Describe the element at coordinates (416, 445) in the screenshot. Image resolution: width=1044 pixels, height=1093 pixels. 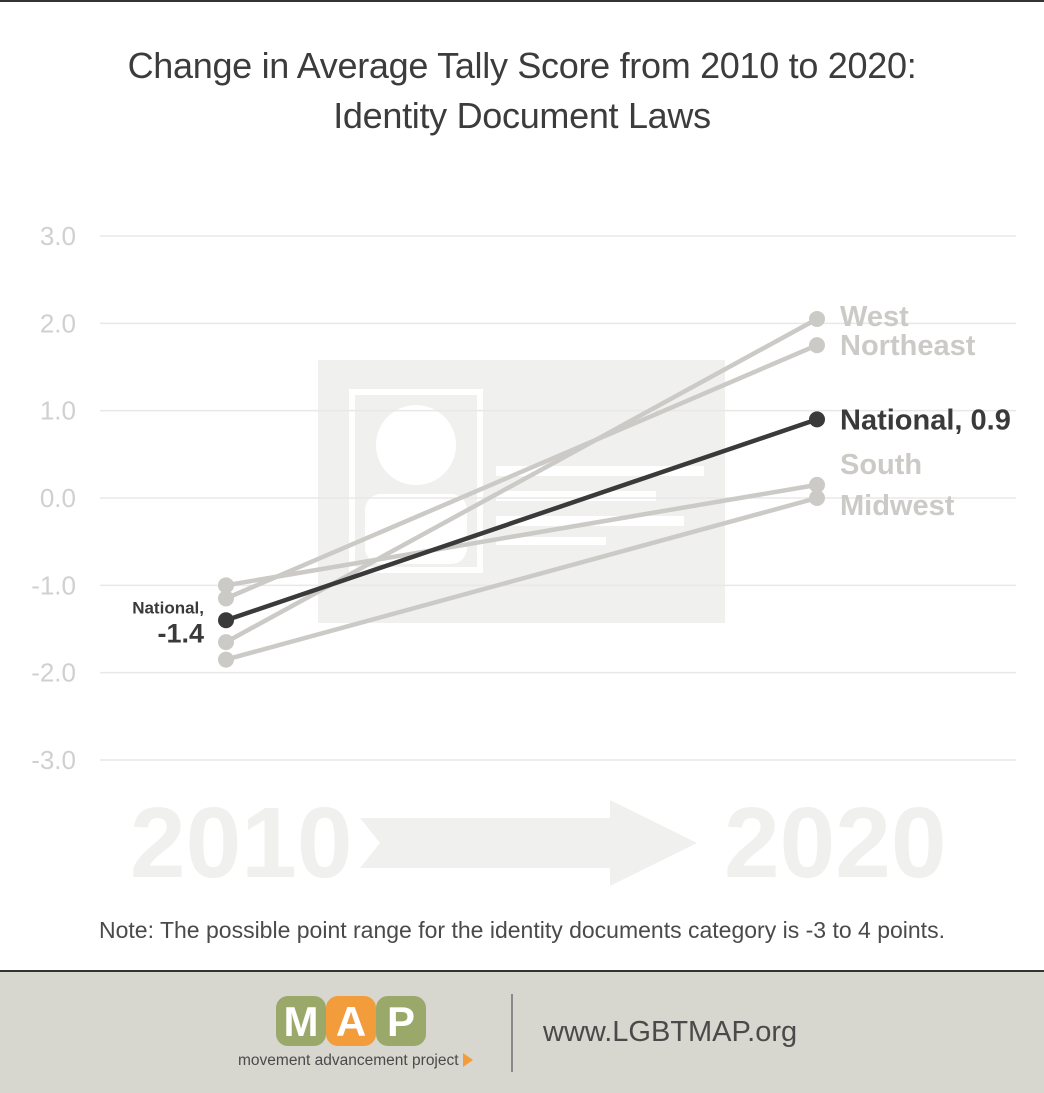
I see `id-card-photo-head-icon` at that location.